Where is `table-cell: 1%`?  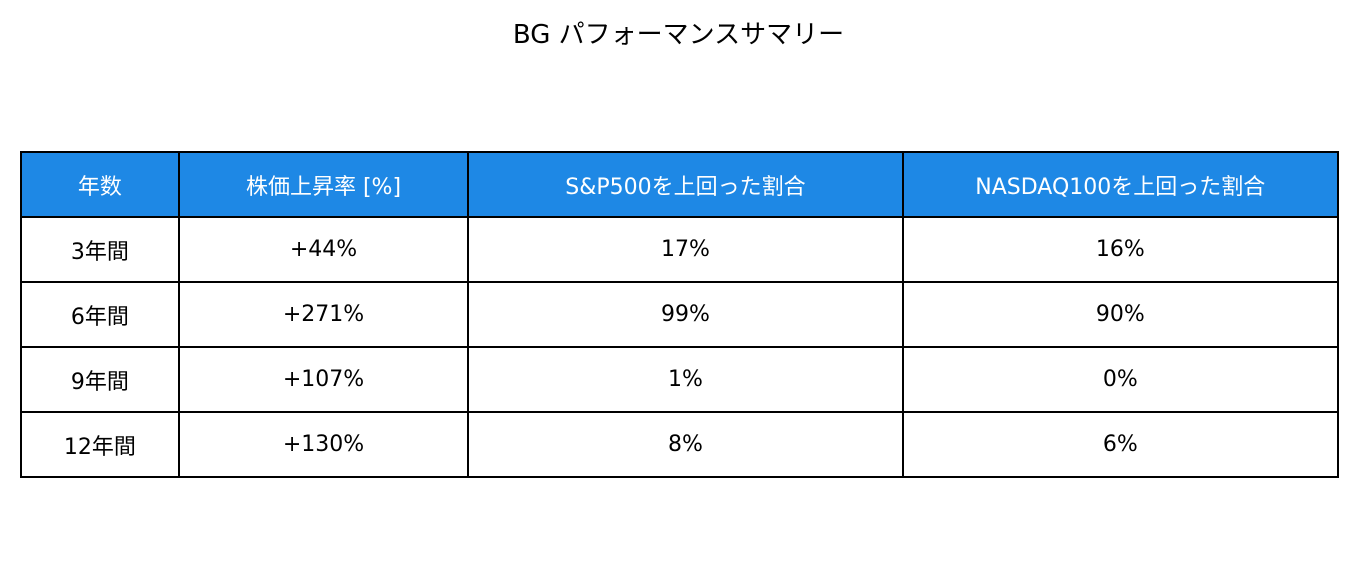
table-cell: 1% is located at coordinates (685, 379).